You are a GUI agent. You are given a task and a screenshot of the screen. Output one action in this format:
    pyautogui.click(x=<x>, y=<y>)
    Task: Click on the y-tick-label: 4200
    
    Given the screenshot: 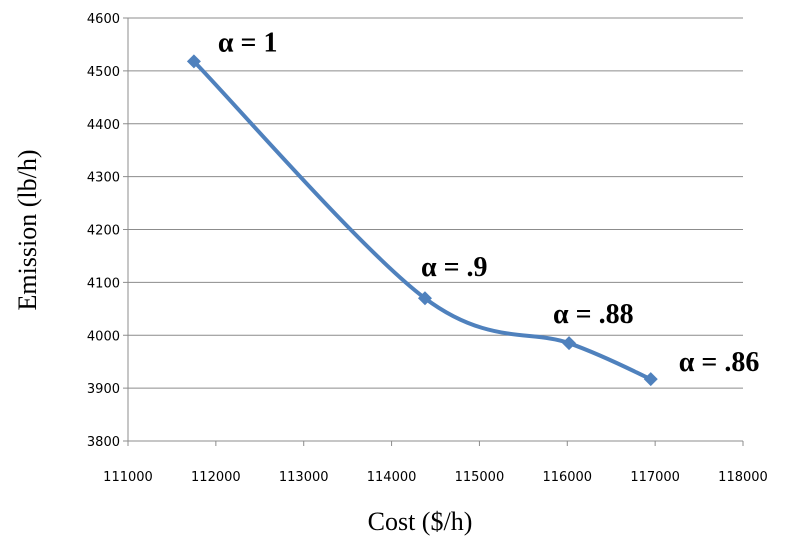 What is the action you would take?
    pyautogui.click(x=103, y=231)
    